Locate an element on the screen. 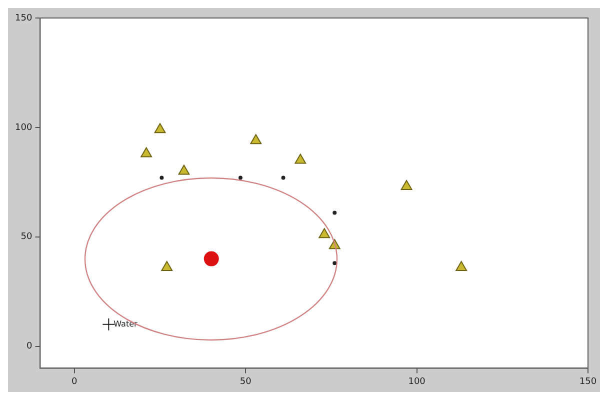  x-tick-label: 150 is located at coordinates (588, 381).